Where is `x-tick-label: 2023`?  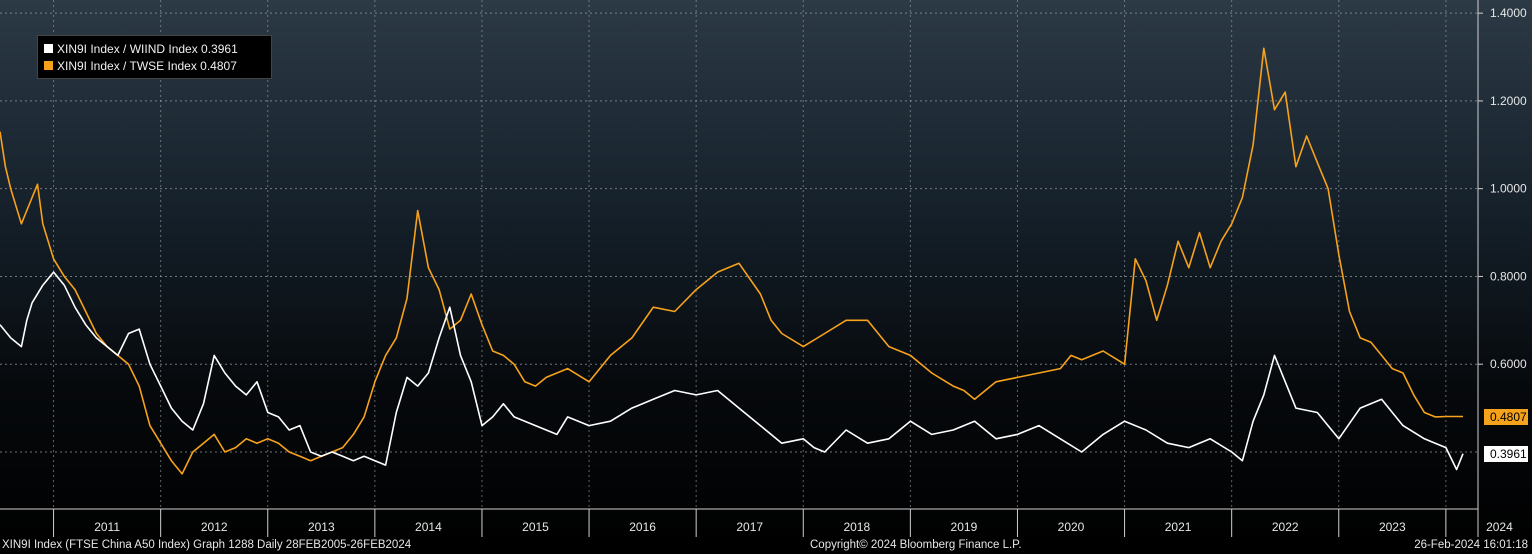
x-tick-label: 2023 is located at coordinates (1392, 527).